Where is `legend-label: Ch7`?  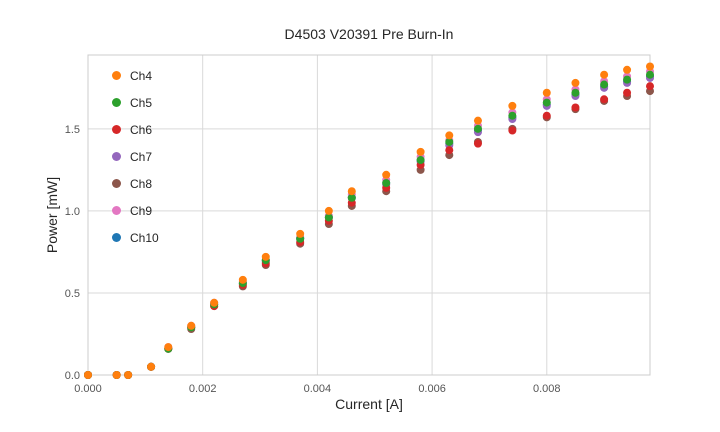
legend-label: Ch7 is located at coordinates (141, 156).